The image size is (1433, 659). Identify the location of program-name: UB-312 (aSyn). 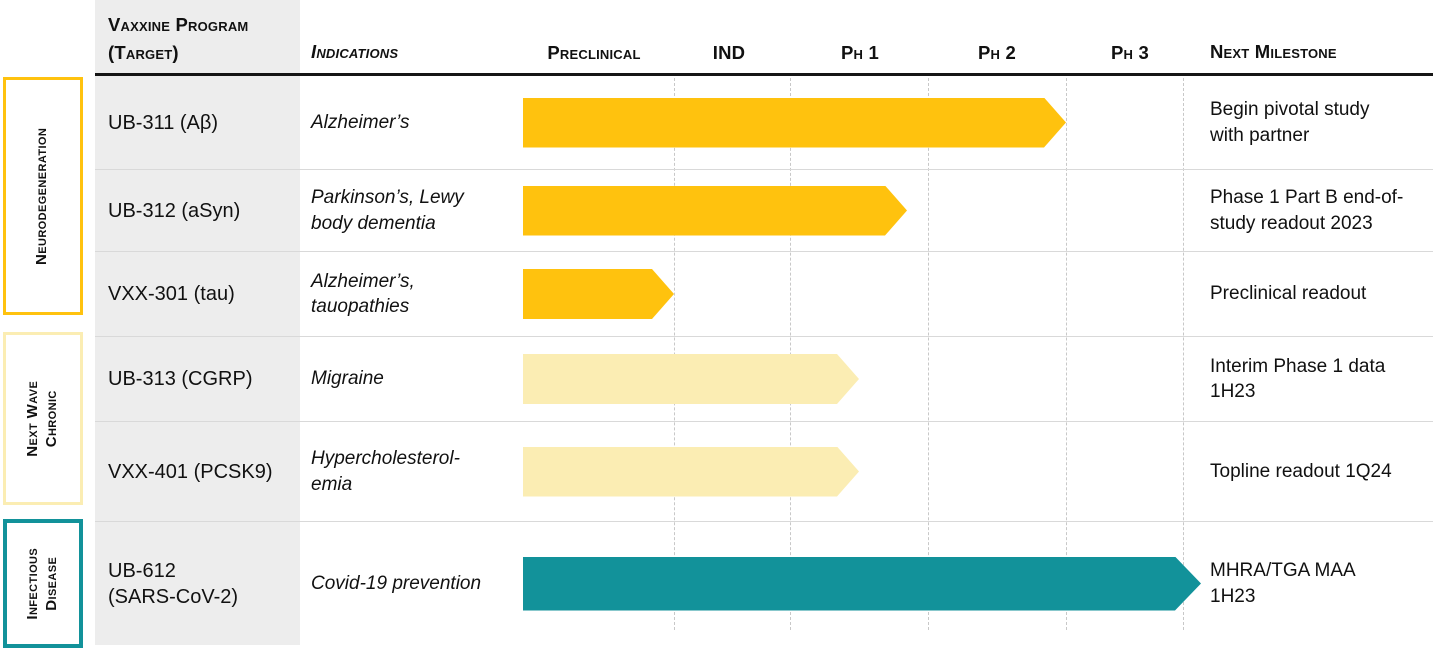
(174, 210).